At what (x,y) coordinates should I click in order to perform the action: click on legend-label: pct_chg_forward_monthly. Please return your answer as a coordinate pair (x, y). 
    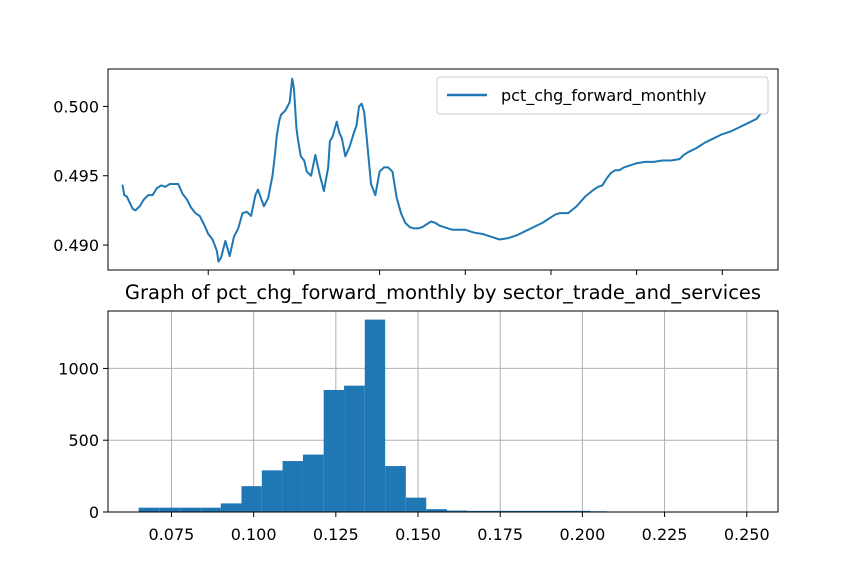
    Looking at the image, I should click on (604, 96).